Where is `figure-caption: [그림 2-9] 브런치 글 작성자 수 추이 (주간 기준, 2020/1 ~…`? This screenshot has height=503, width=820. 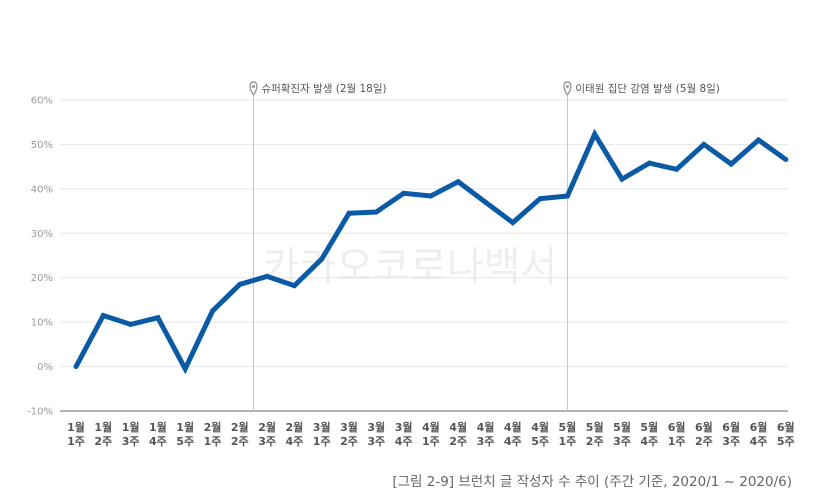 figure-caption: [그림 2-9] 브런치 글 작성자 수 추이 (주간 기준, 2020/1 ~… is located at coordinates (592, 482).